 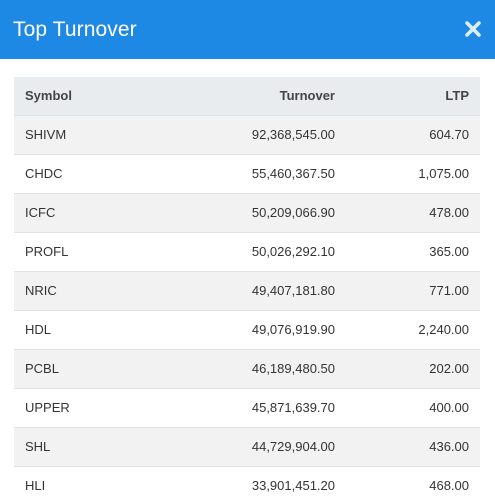 I want to click on cell-ltp: 771.00, so click(x=412, y=290).